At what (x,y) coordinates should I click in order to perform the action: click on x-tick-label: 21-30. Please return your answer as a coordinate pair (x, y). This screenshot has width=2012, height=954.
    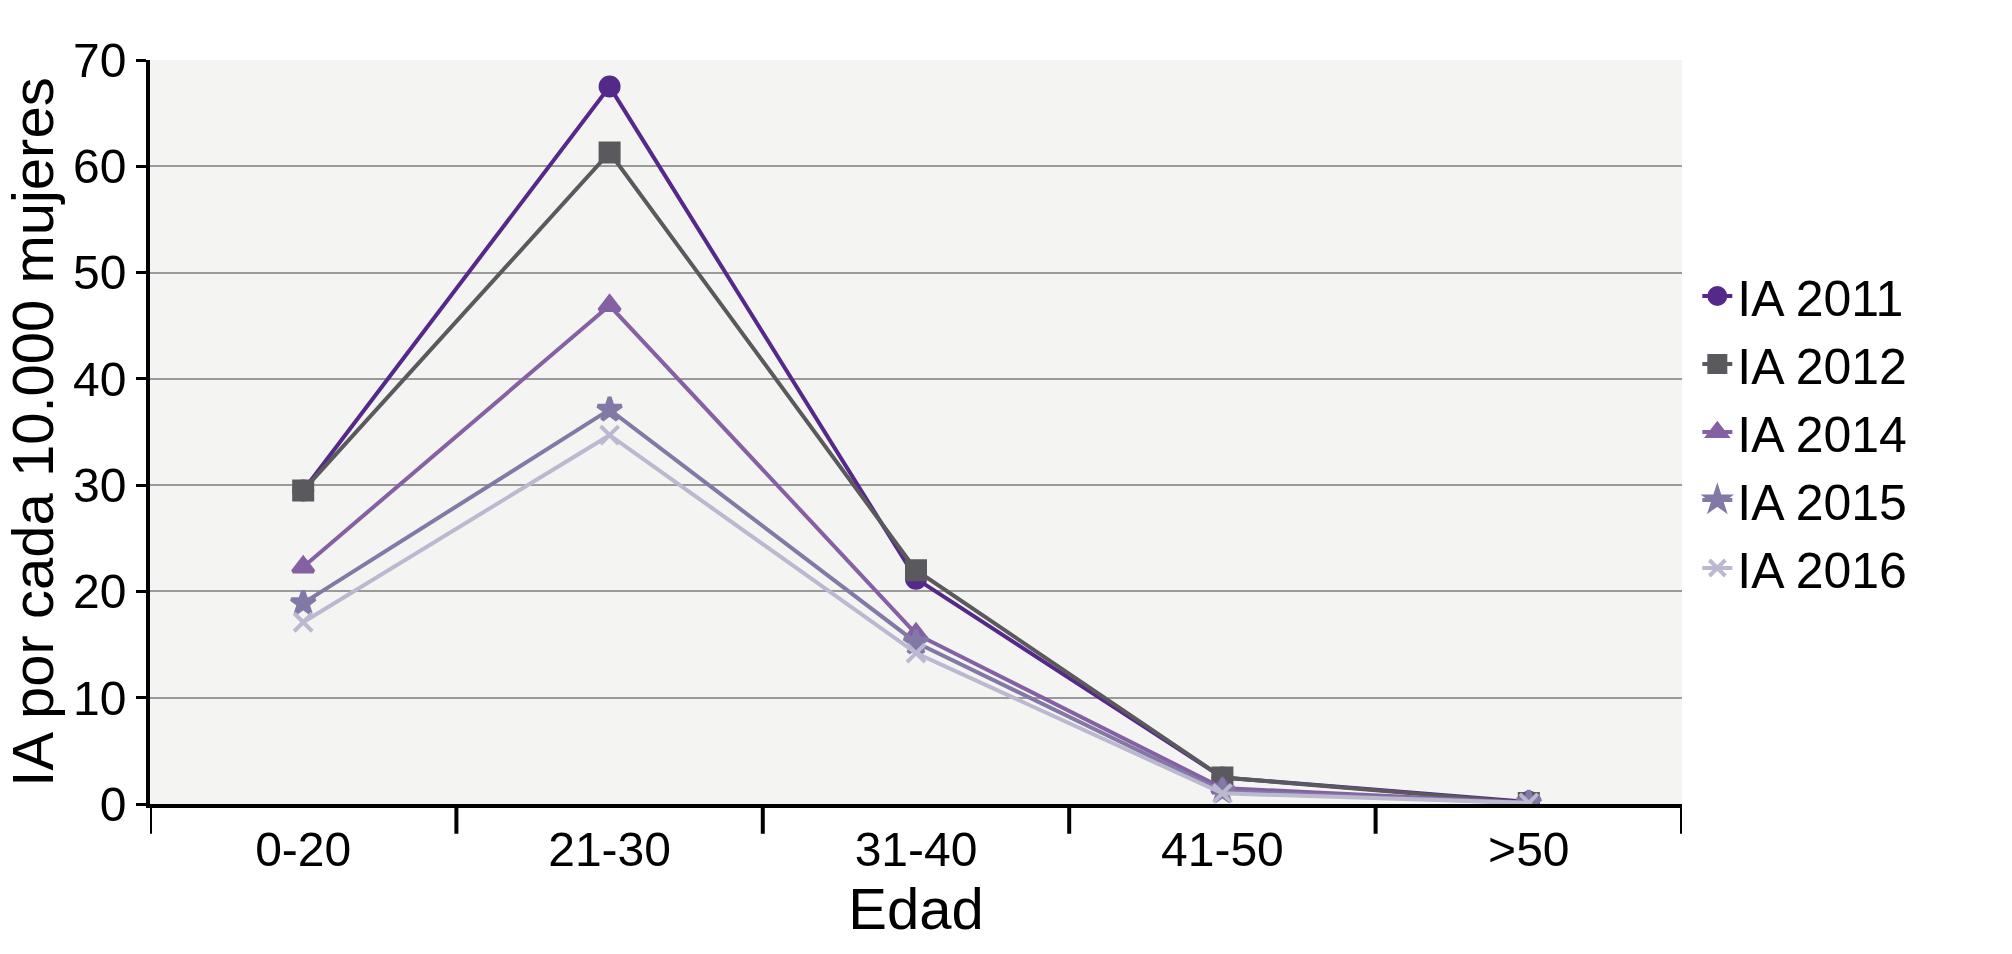
    Looking at the image, I should click on (609, 849).